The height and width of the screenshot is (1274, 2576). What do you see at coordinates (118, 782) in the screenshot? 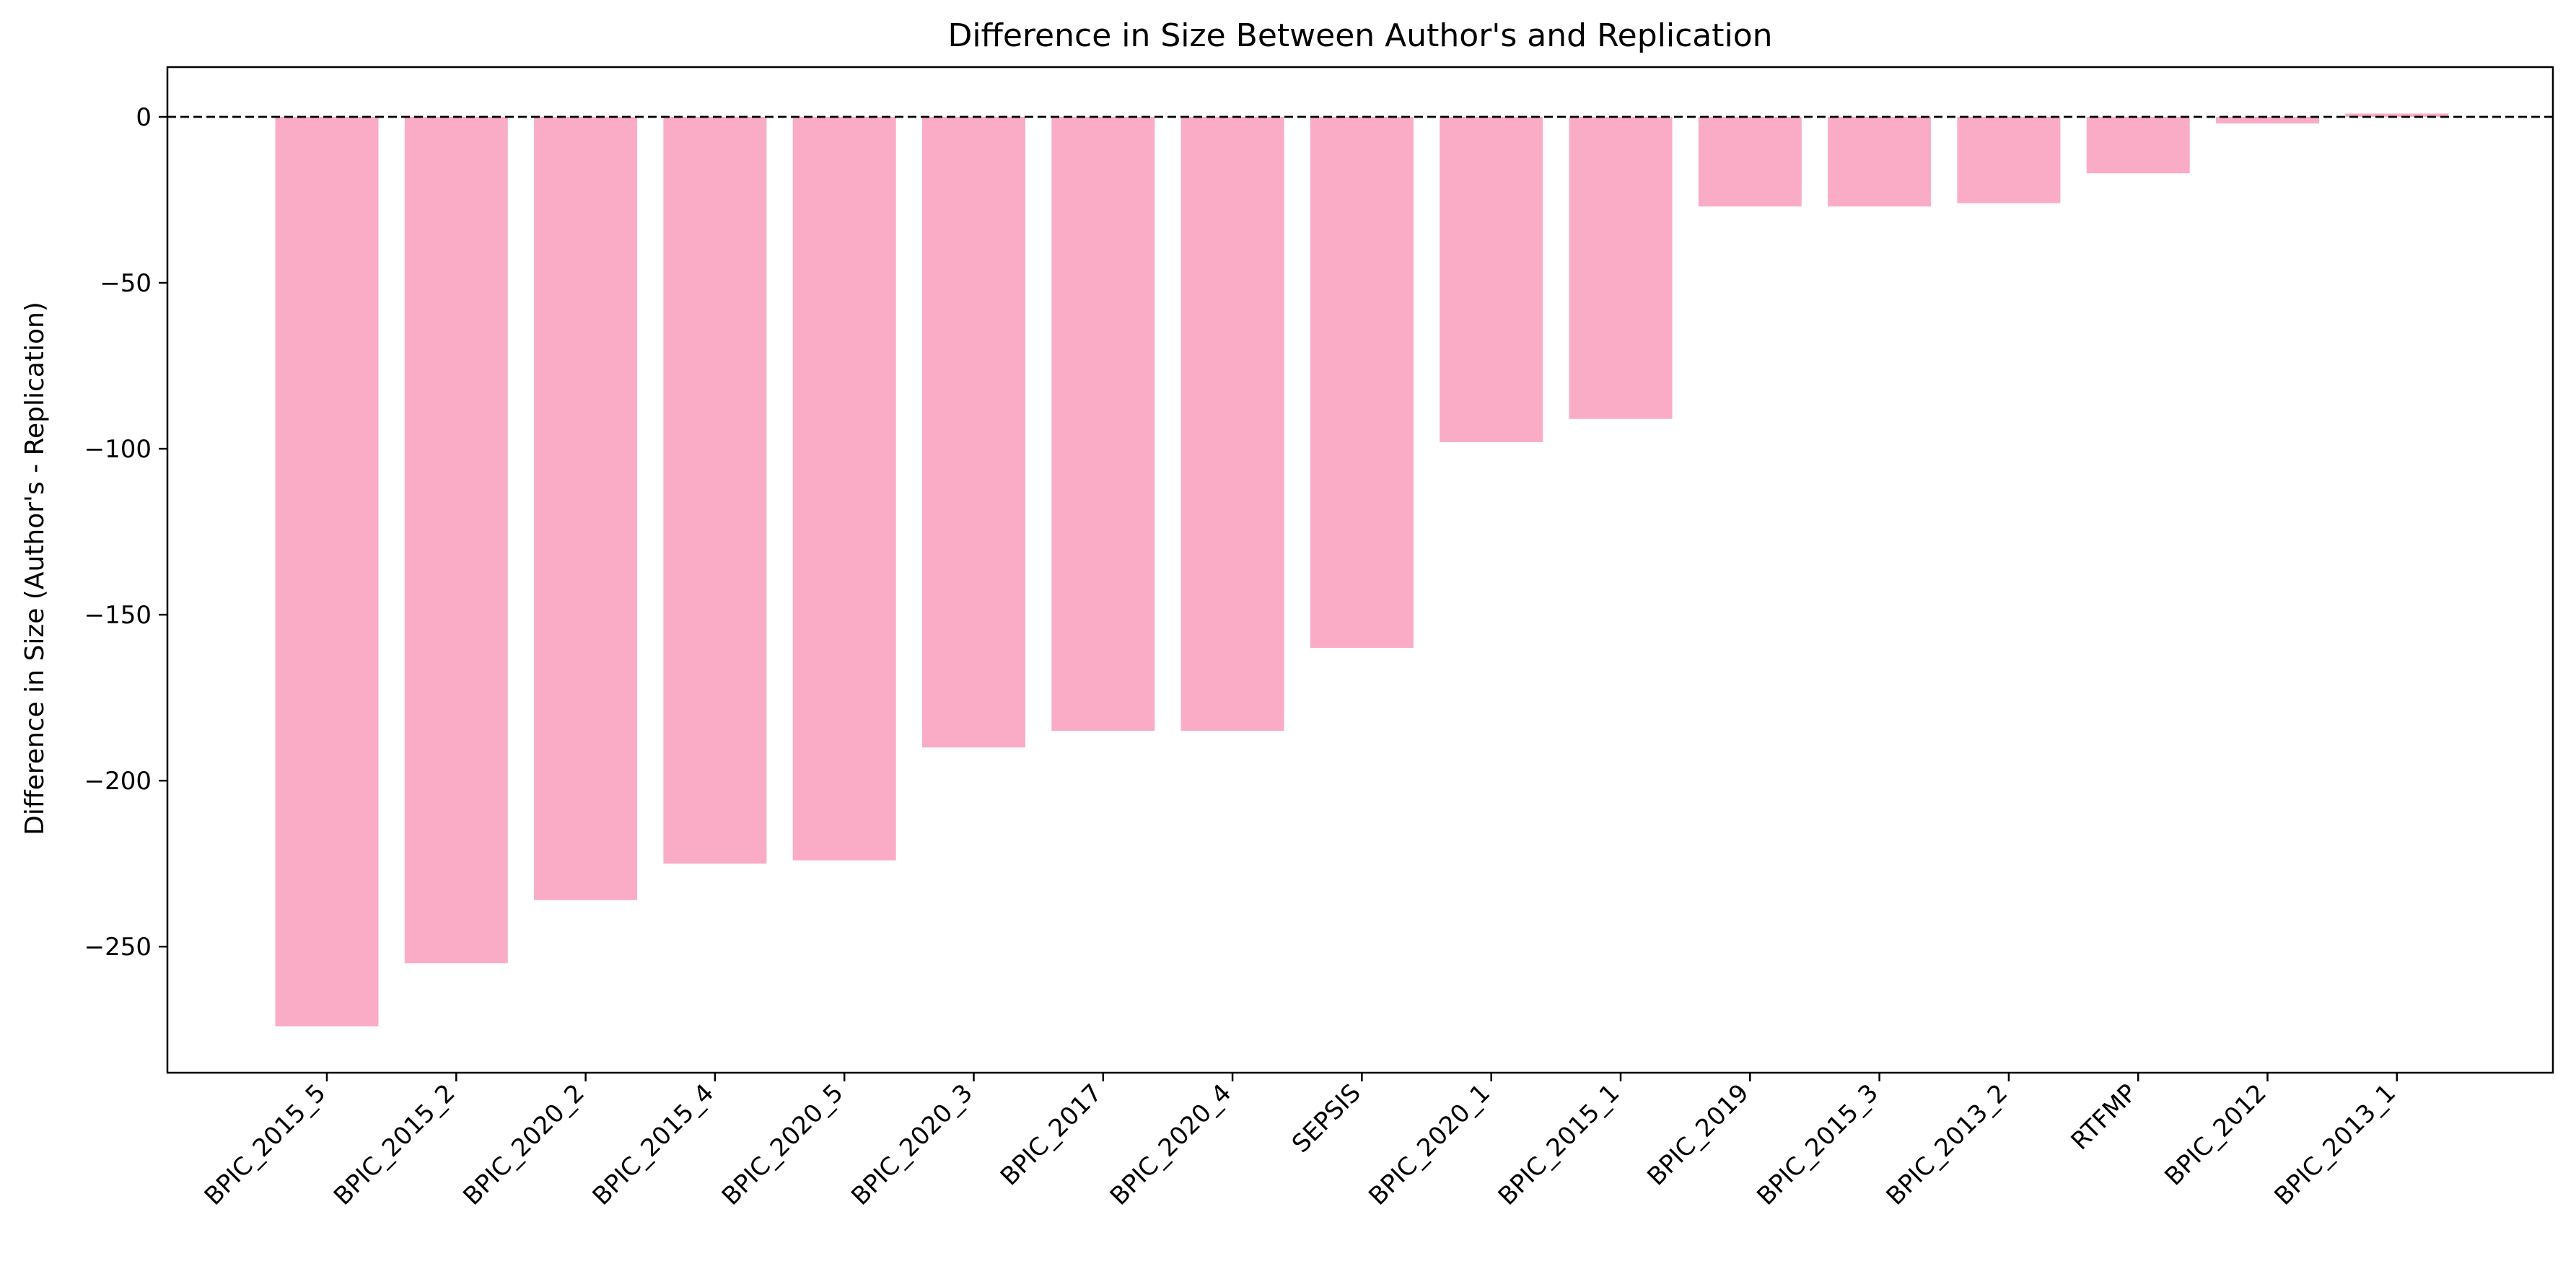
I see `y-tick-label: −200` at bounding box center [118, 782].